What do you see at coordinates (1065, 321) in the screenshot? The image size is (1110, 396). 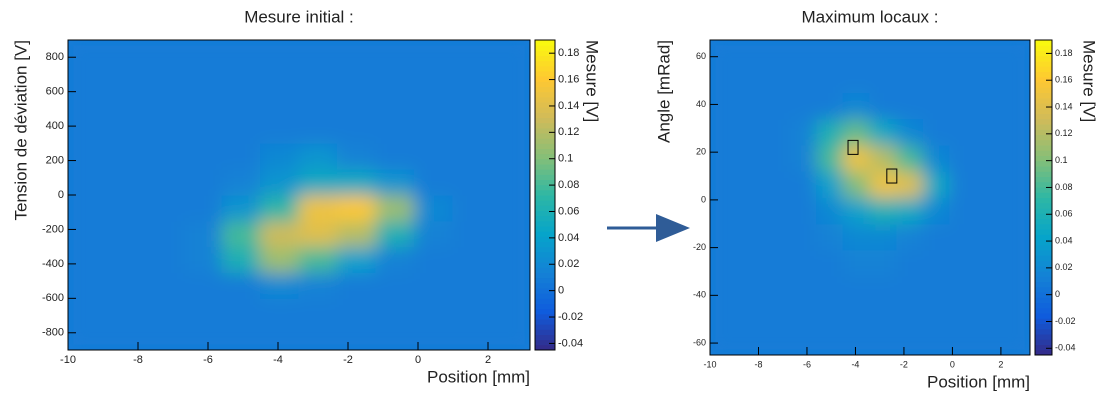 I see `colorbar-tick-label: -0.02` at bounding box center [1065, 321].